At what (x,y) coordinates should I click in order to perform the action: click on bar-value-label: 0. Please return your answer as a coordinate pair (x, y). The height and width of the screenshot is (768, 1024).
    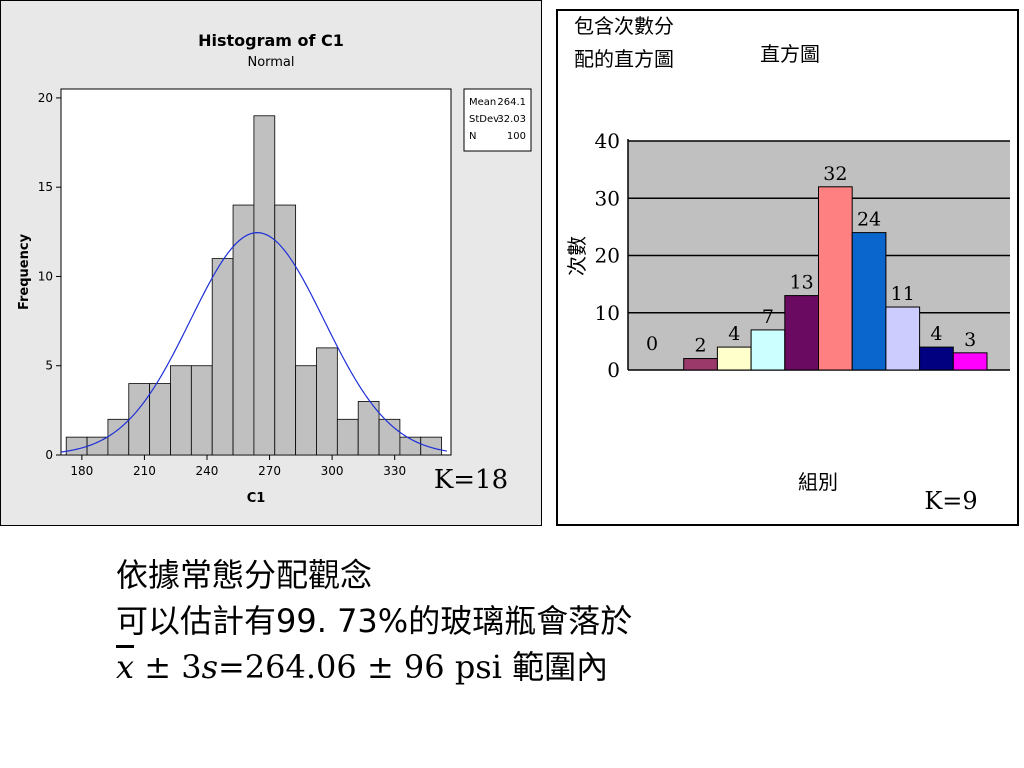
    Looking at the image, I should click on (652, 344).